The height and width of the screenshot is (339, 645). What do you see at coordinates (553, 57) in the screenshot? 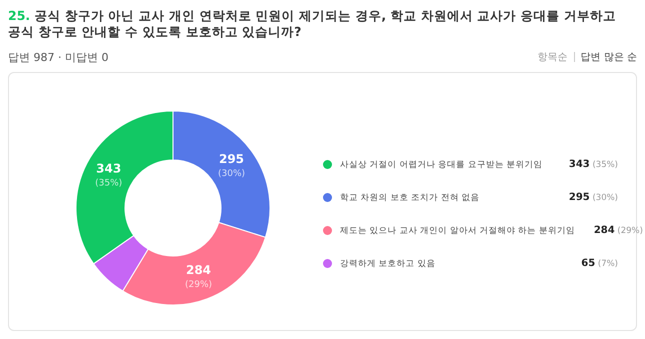
I see `text: 항목순` at bounding box center [553, 57].